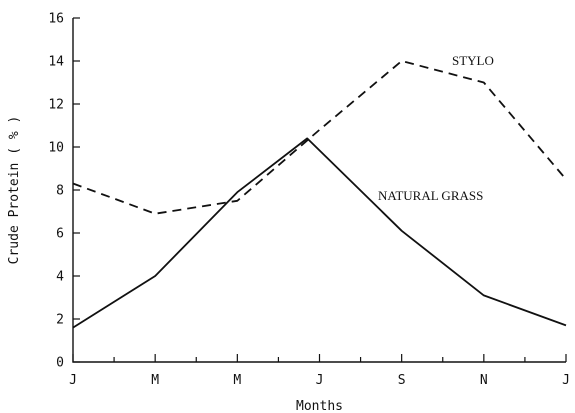 This screenshot has height=413, width=575. What do you see at coordinates (56, 19) in the screenshot?
I see `y-tick-label: 16` at bounding box center [56, 19].